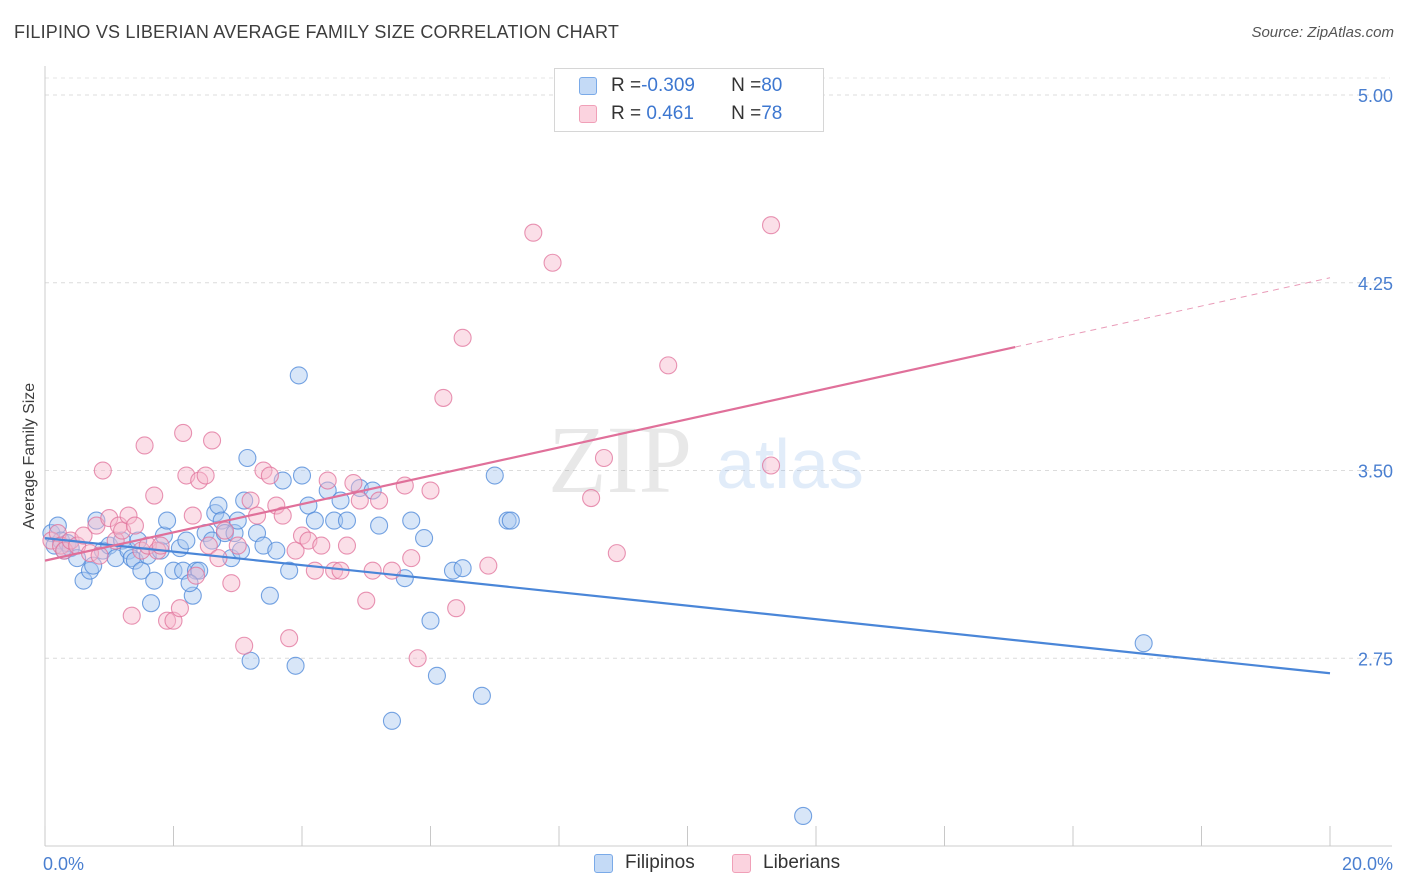  What do you see at coordinates (1375, 96) in the screenshot?
I see `y-tick-label: 5.00` at bounding box center [1375, 96].